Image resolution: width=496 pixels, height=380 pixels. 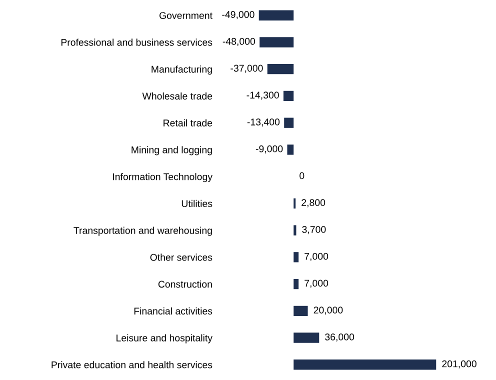 I want to click on data-label: -48,000, so click(x=239, y=42).